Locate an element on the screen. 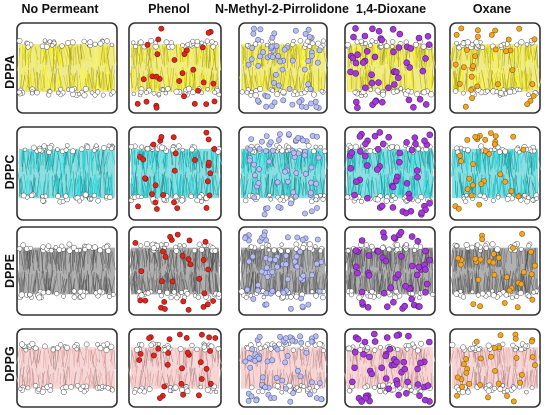 This screenshot has height=415, width=550. membrane-snapshot-dppc-no-permeant is located at coordinates (67, 173).